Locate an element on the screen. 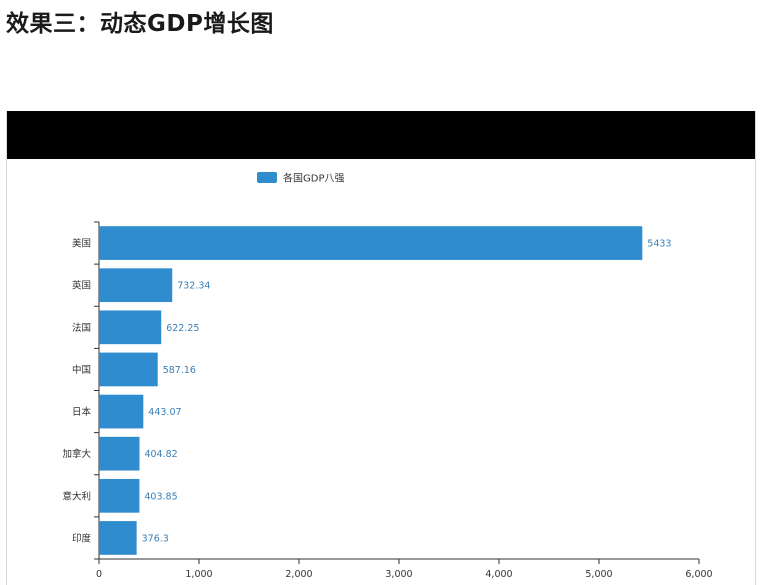 This screenshot has height=585, width=766. legend-swatch is located at coordinates (267, 177).